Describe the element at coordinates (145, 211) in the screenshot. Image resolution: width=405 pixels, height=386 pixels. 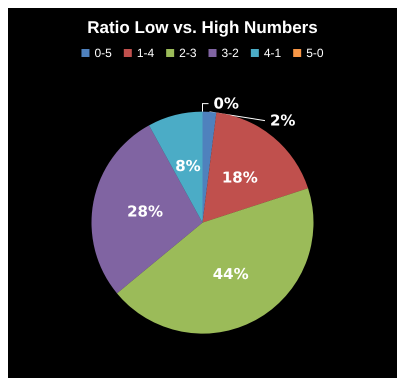
I see `data-label: 28%` at that location.